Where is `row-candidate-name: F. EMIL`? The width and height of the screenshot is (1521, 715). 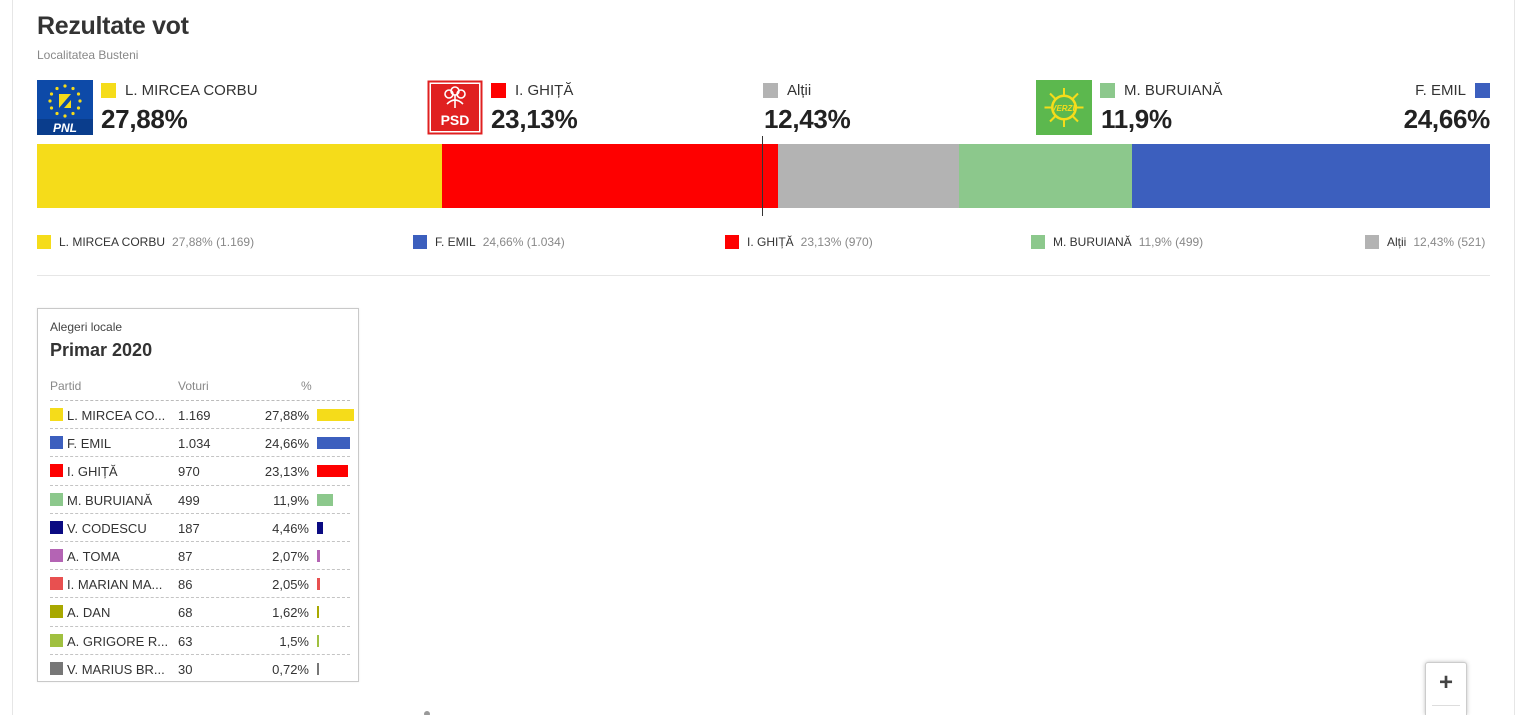 row-candidate-name: F. EMIL is located at coordinates (89, 444).